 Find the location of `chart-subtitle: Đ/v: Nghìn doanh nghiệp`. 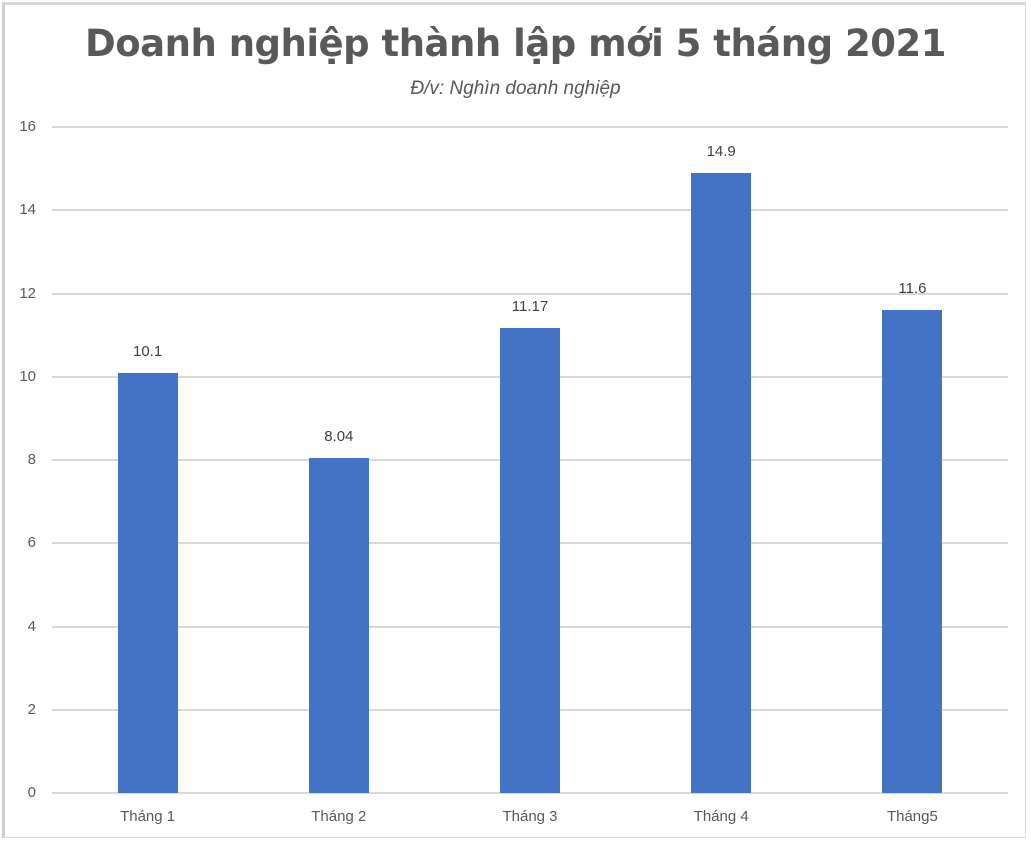

chart-subtitle: Đ/v: Nghìn doanh nghiệp is located at coordinates (515, 88).